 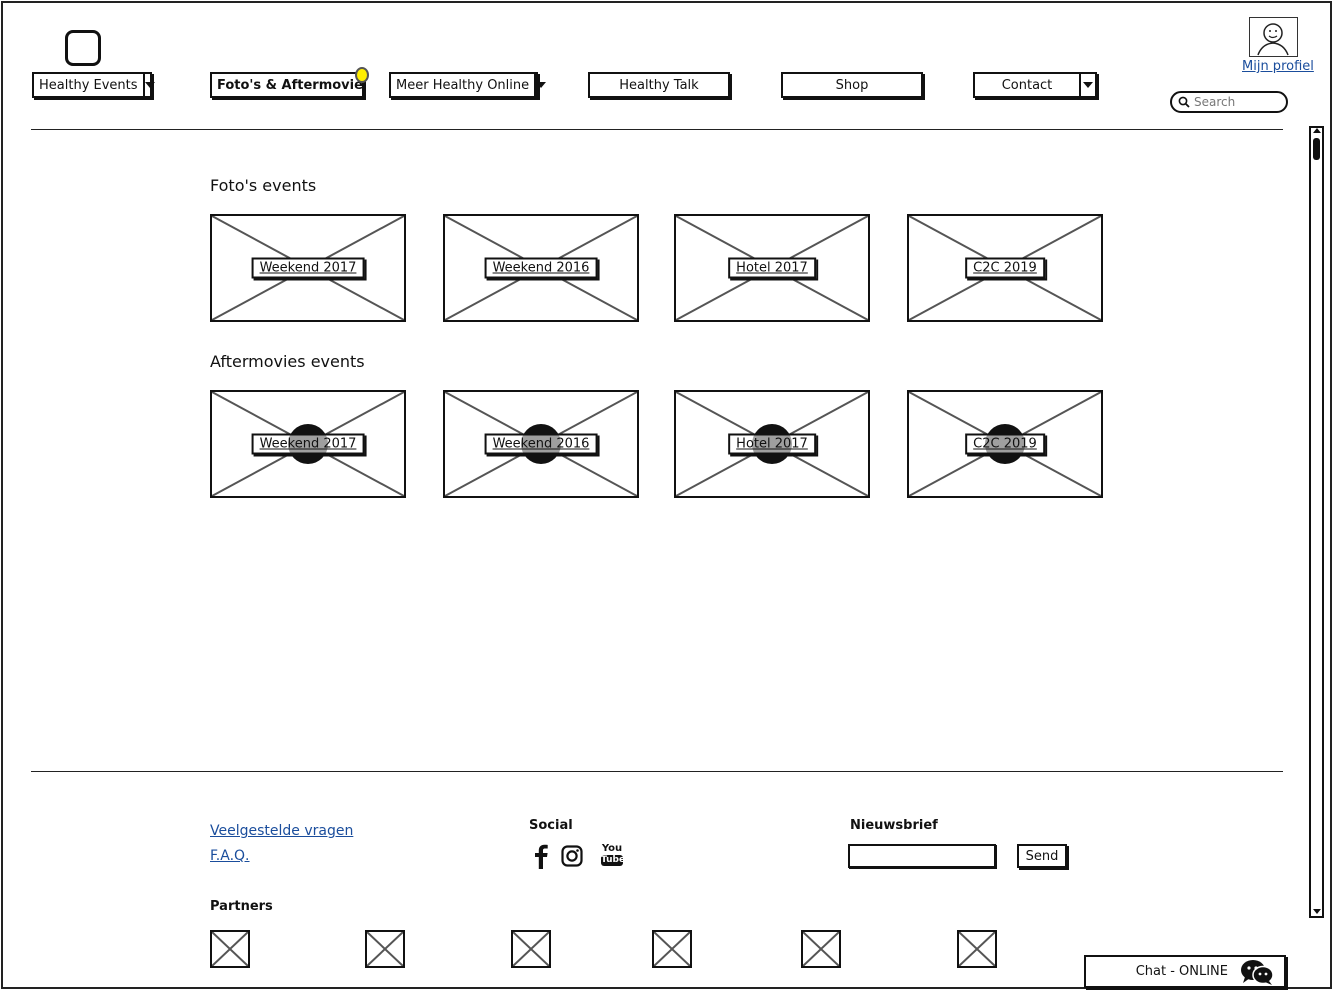 I want to click on user-icon, so click(x=1273, y=39).